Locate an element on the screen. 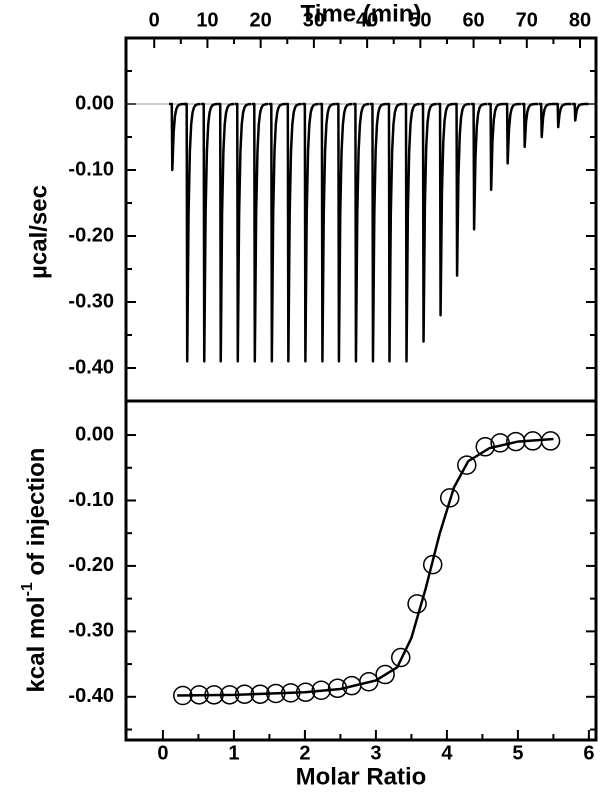  y-axis-title: µcal/sec is located at coordinates (38, 232).